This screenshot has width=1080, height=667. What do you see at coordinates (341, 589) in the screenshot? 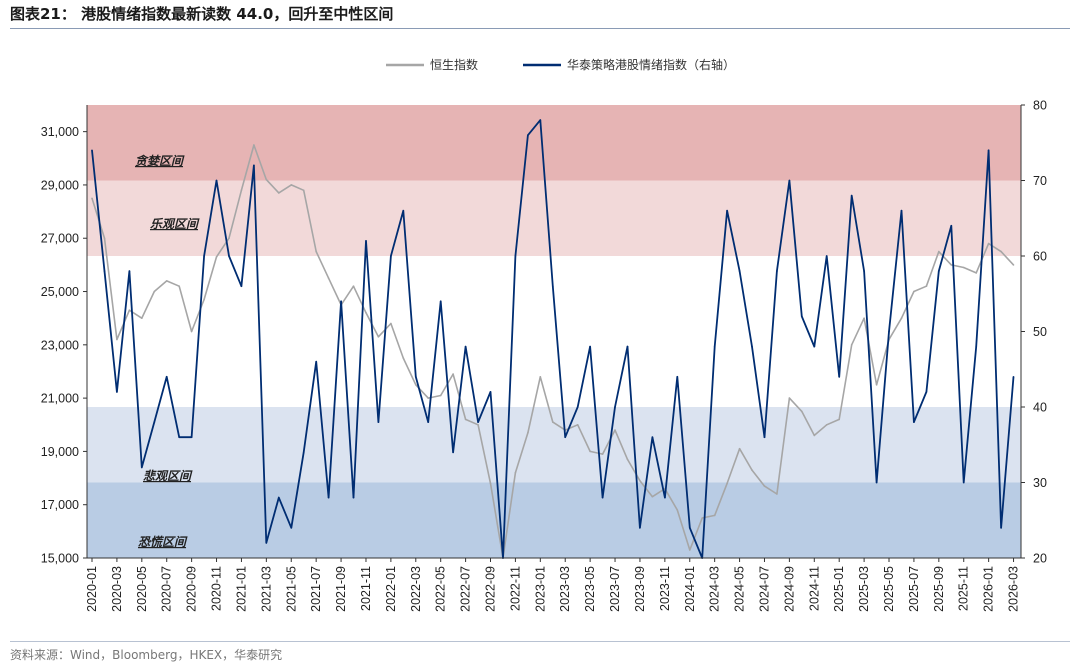
I see `x-tick-label: 2021-09` at bounding box center [341, 589].